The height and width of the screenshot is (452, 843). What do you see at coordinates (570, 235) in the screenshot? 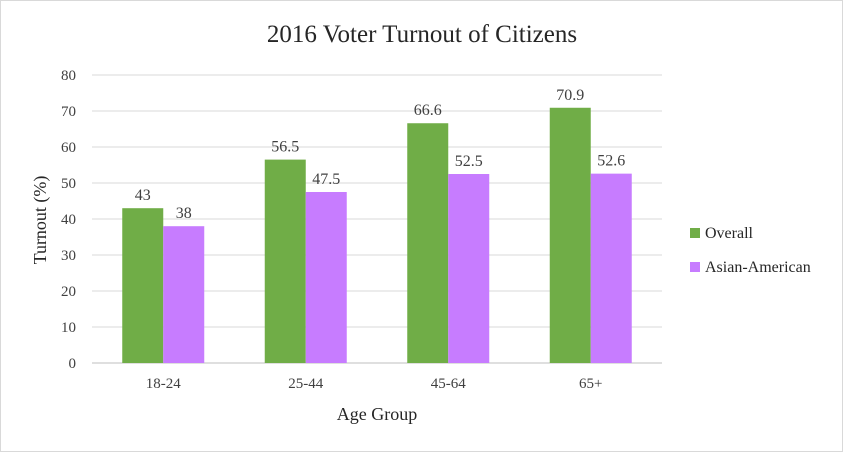
I see `bar-overall-65-` at bounding box center [570, 235].